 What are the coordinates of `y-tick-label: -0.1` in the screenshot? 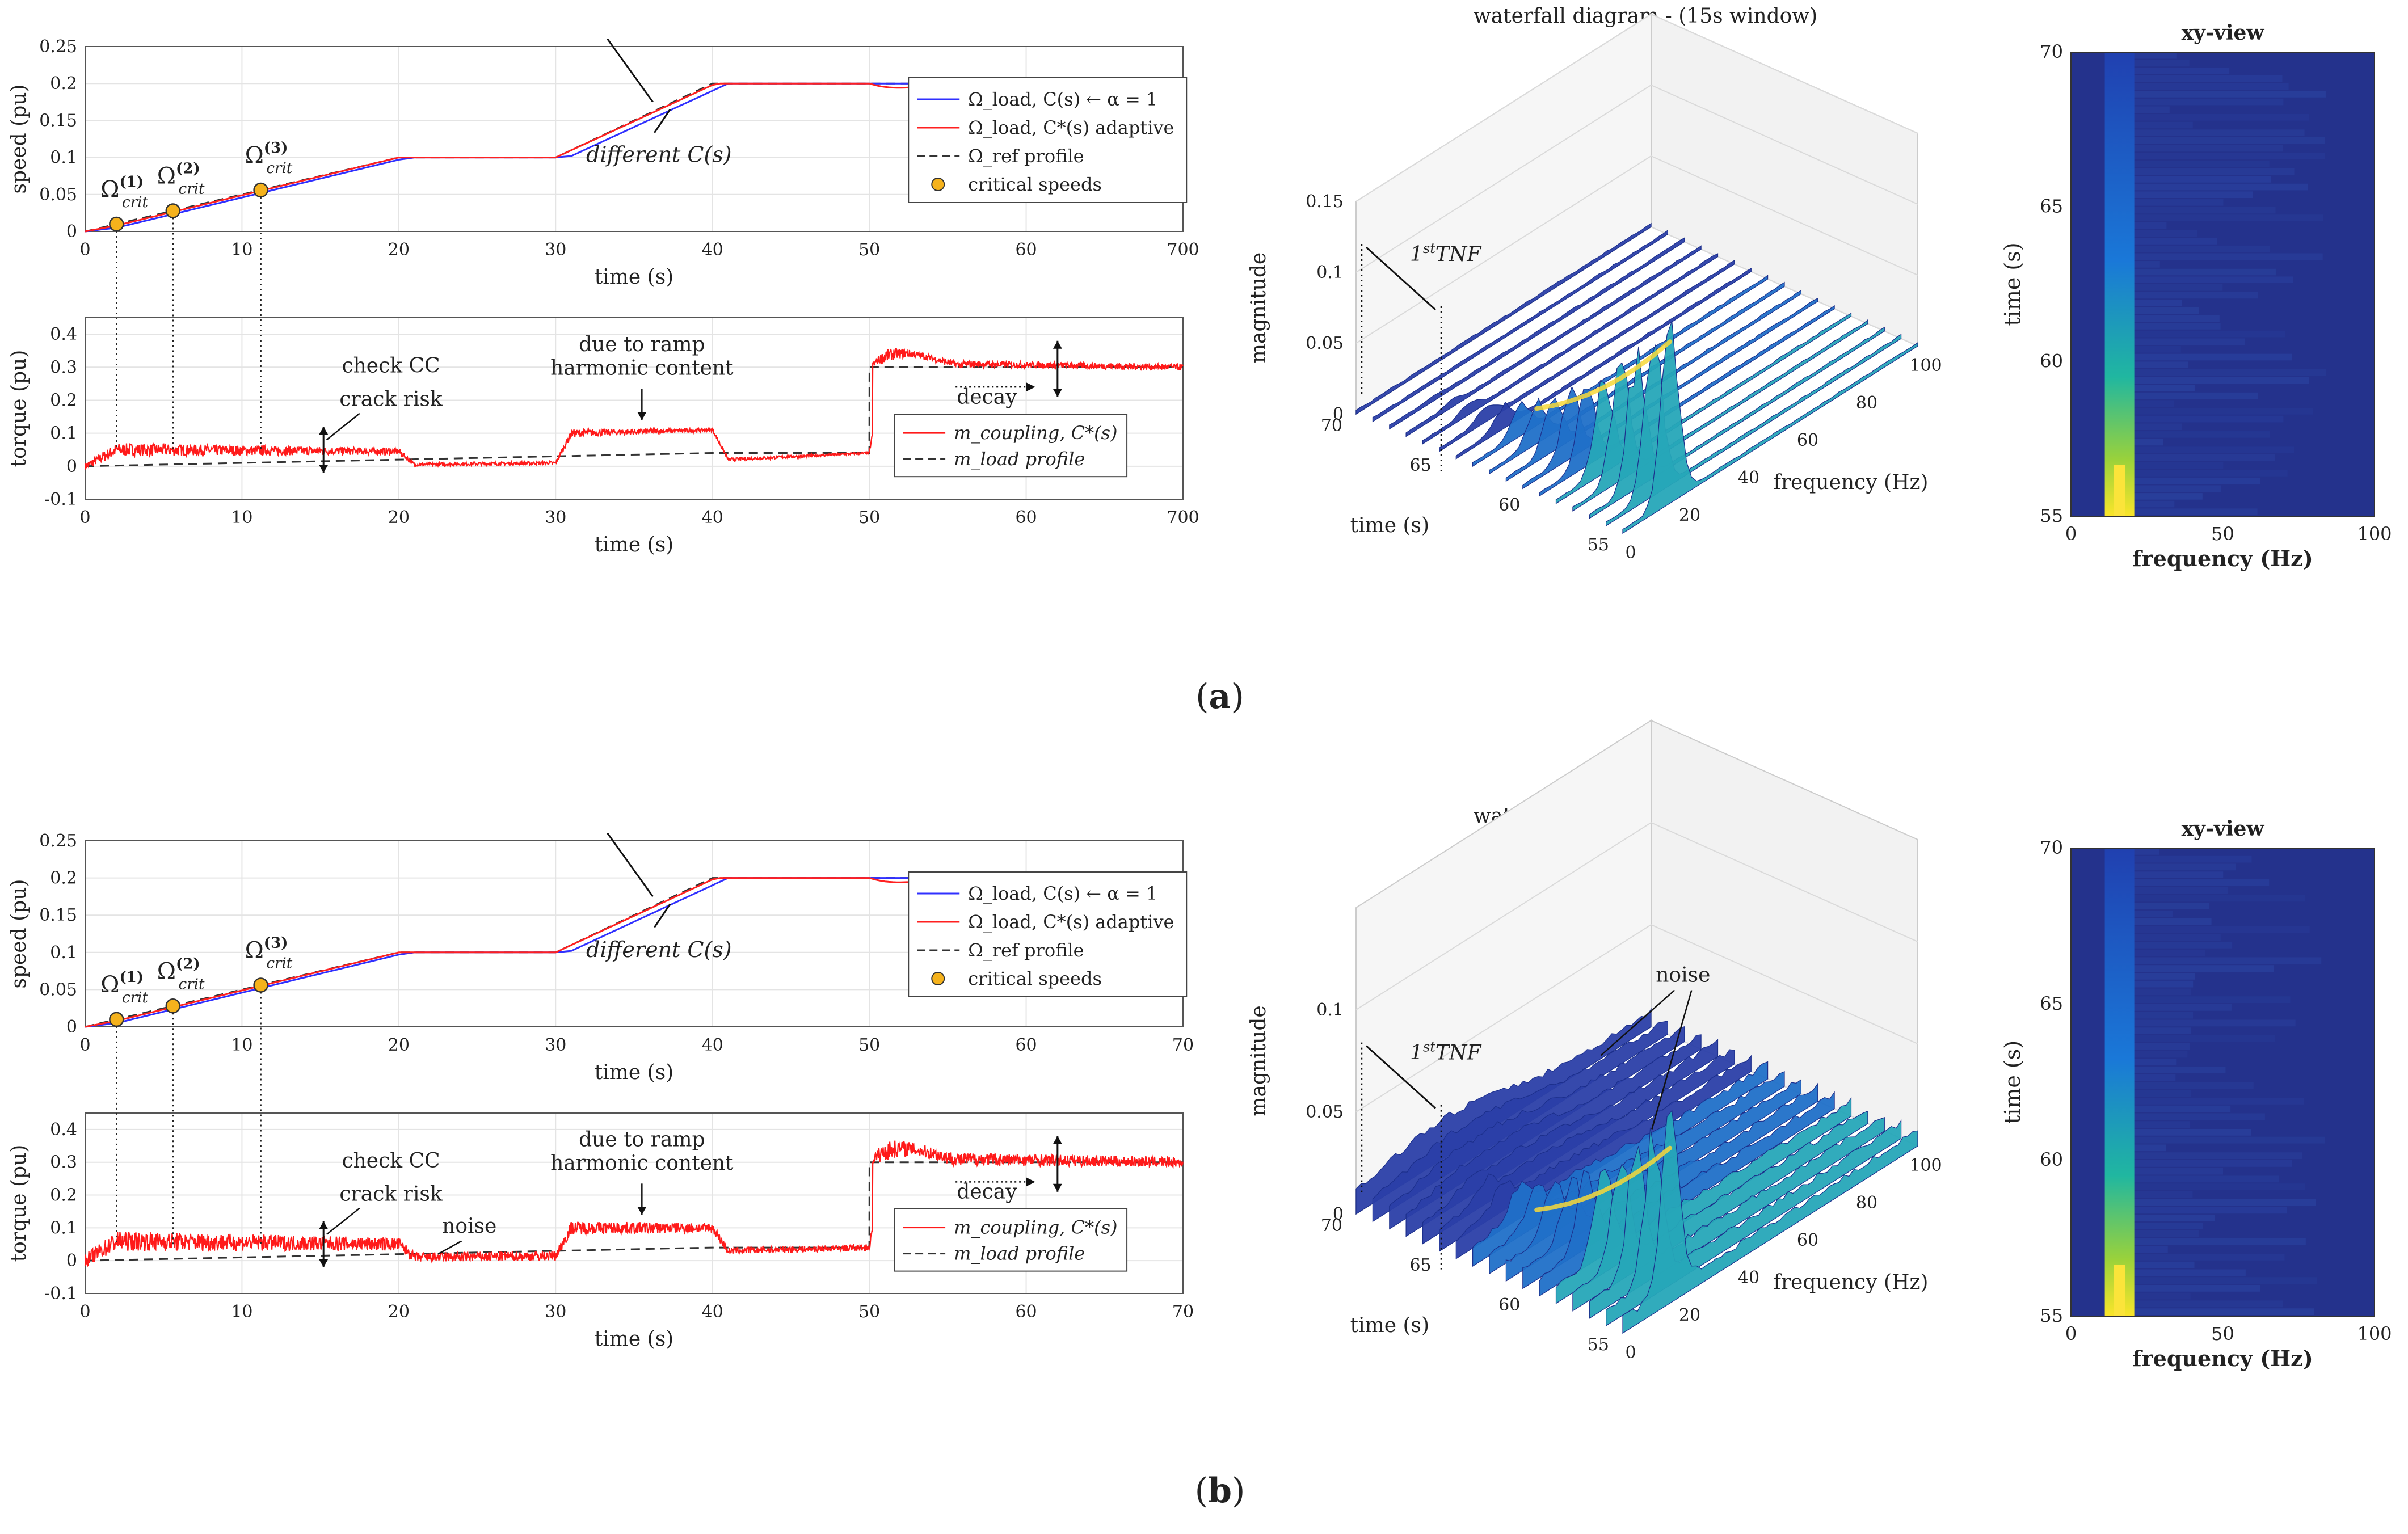 It's located at (60, 499).